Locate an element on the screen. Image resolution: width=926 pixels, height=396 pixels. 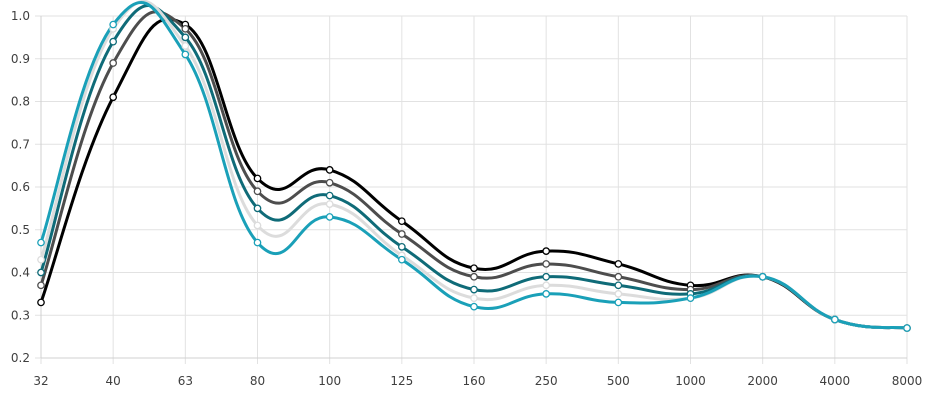
y-tick-label: 0.7 is located at coordinates (20, 144).